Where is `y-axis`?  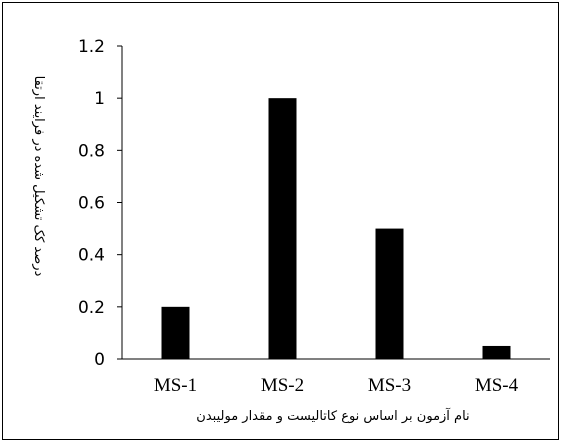 y-axis is located at coordinates (120, 202).